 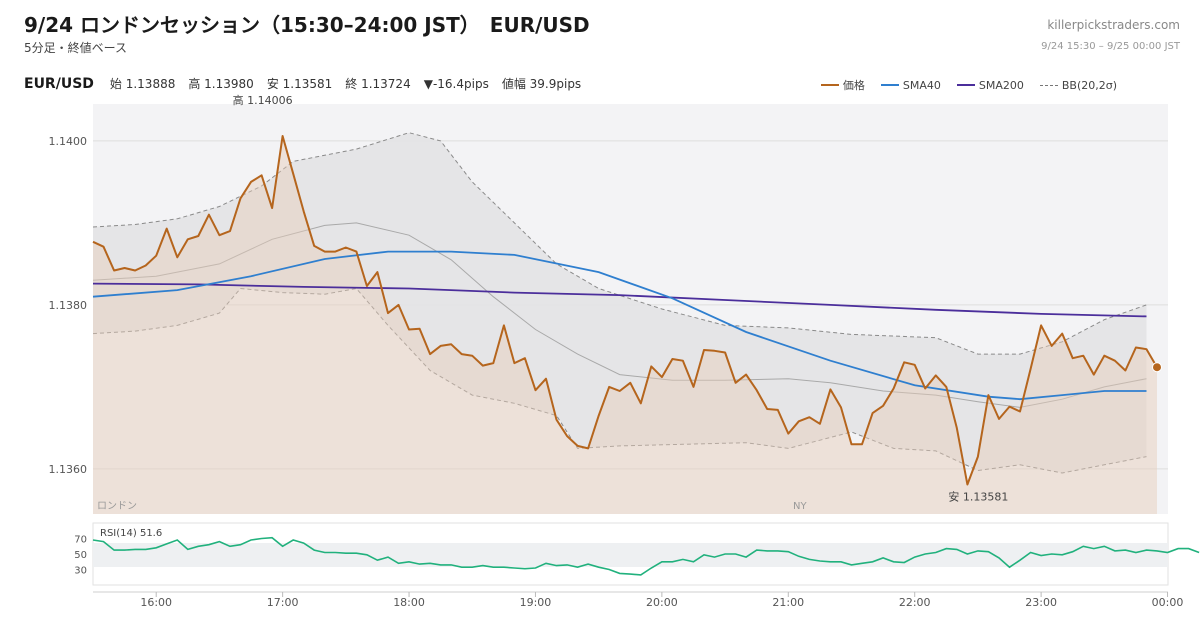 I want to click on legend-sma40: SMA40, so click(x=910, y=85).